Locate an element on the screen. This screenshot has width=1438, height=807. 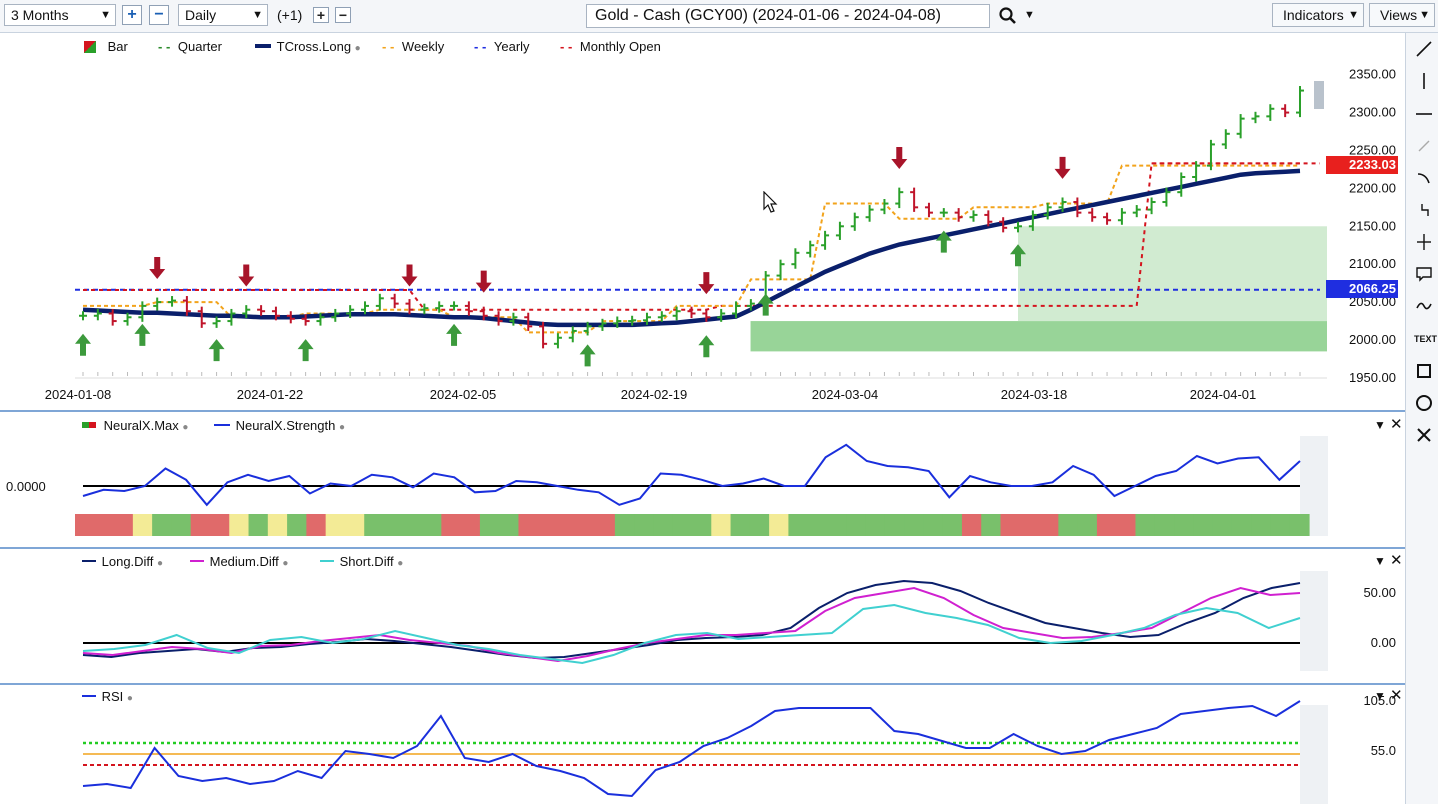
interval-select: Daily ▼ is located at coordinates (223, 15).